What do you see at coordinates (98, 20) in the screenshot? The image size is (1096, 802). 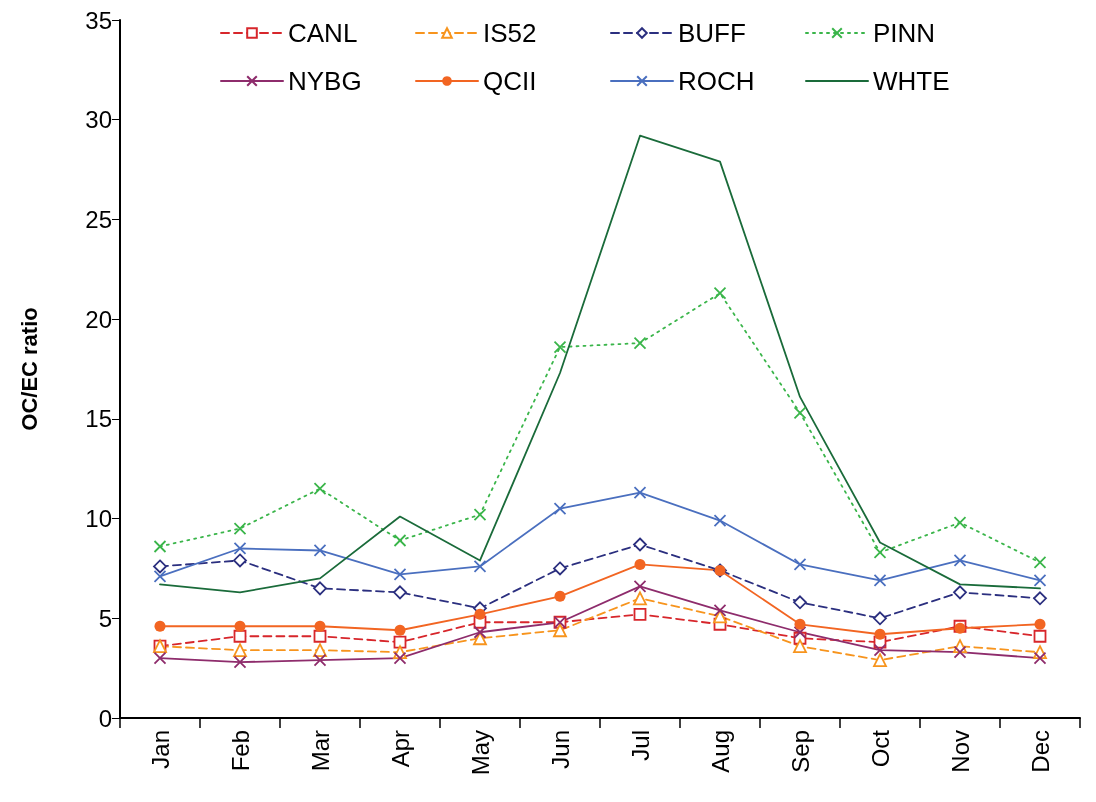 I see `y-tick-label: 35` at bounding box center [98, 20].